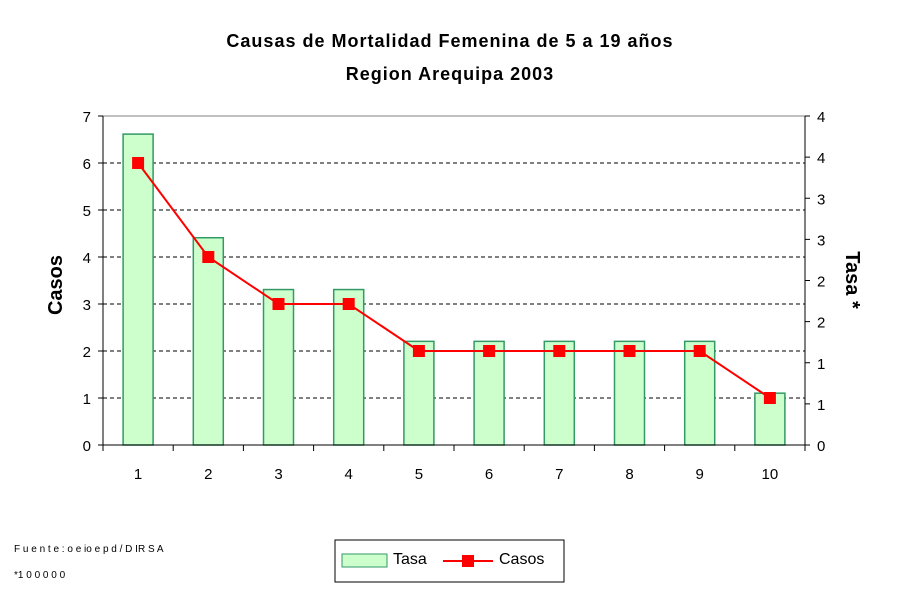 The height and width of the screenshot is (600, 900). I want to click on x-tick-label: 1, so click(138, 474).